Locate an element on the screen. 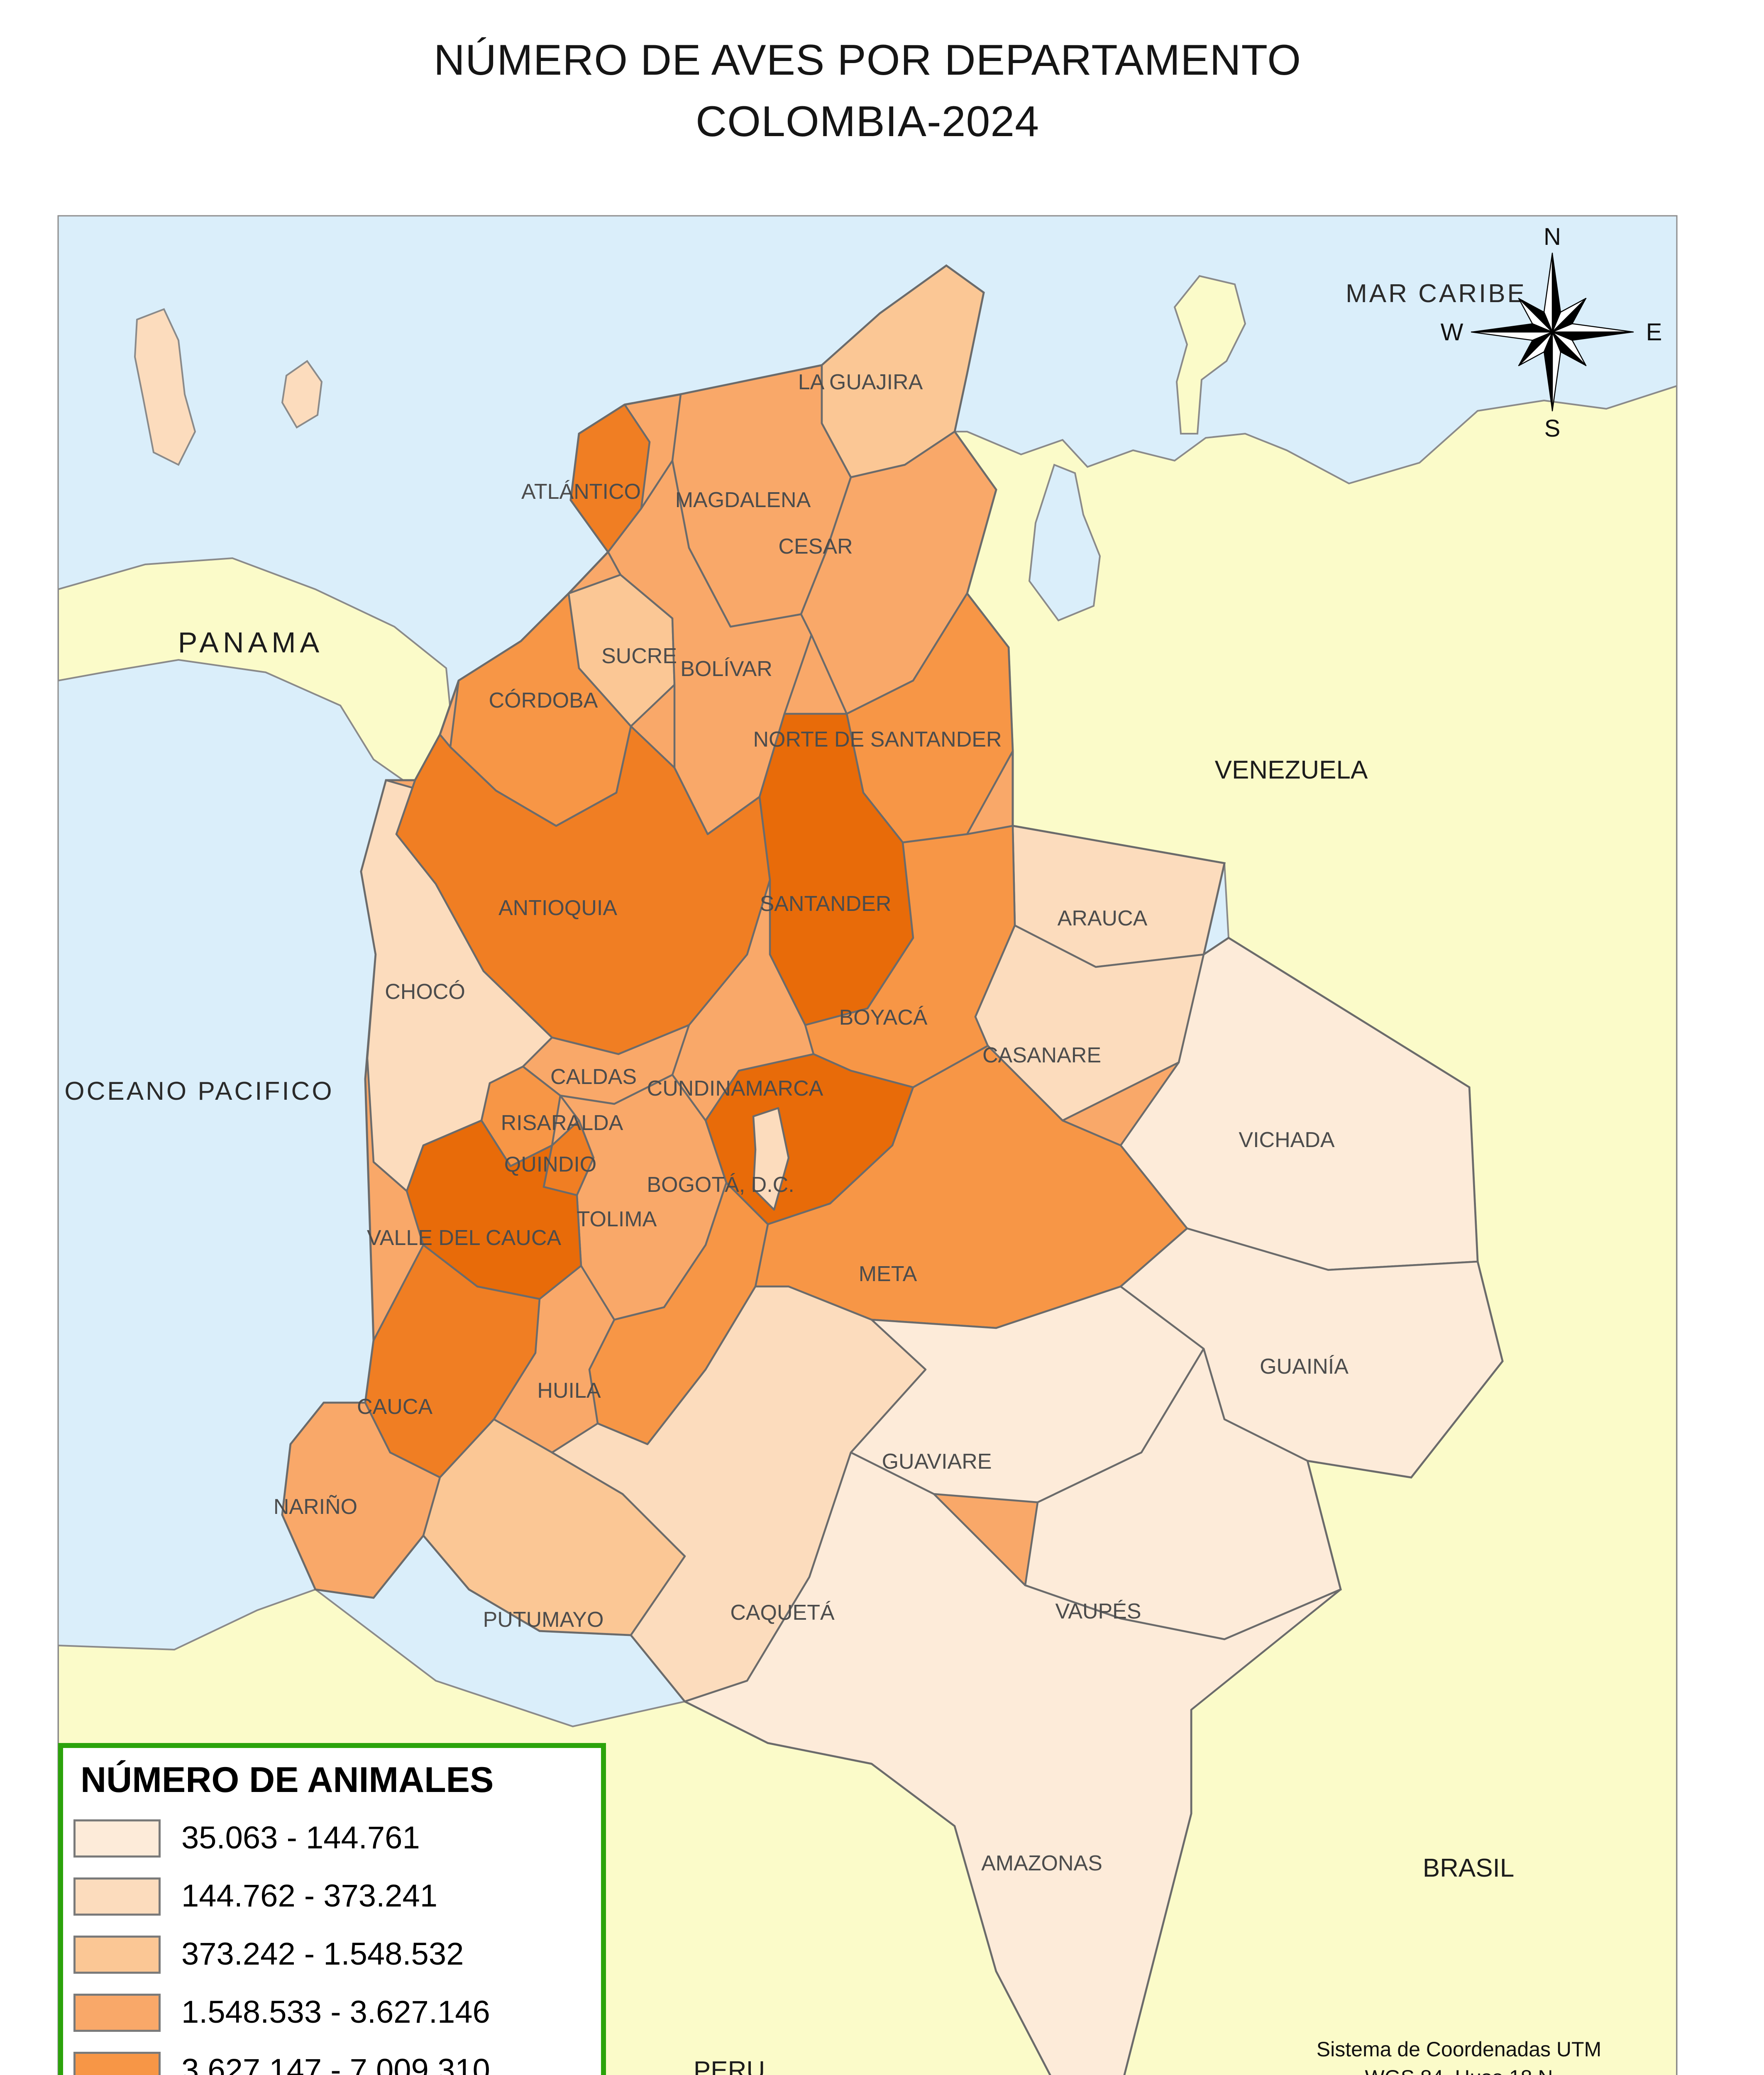 This screenshot has height=2075, width=1764. dept-label-arauca: ARAUCA is located at coordinates (1103, 918).